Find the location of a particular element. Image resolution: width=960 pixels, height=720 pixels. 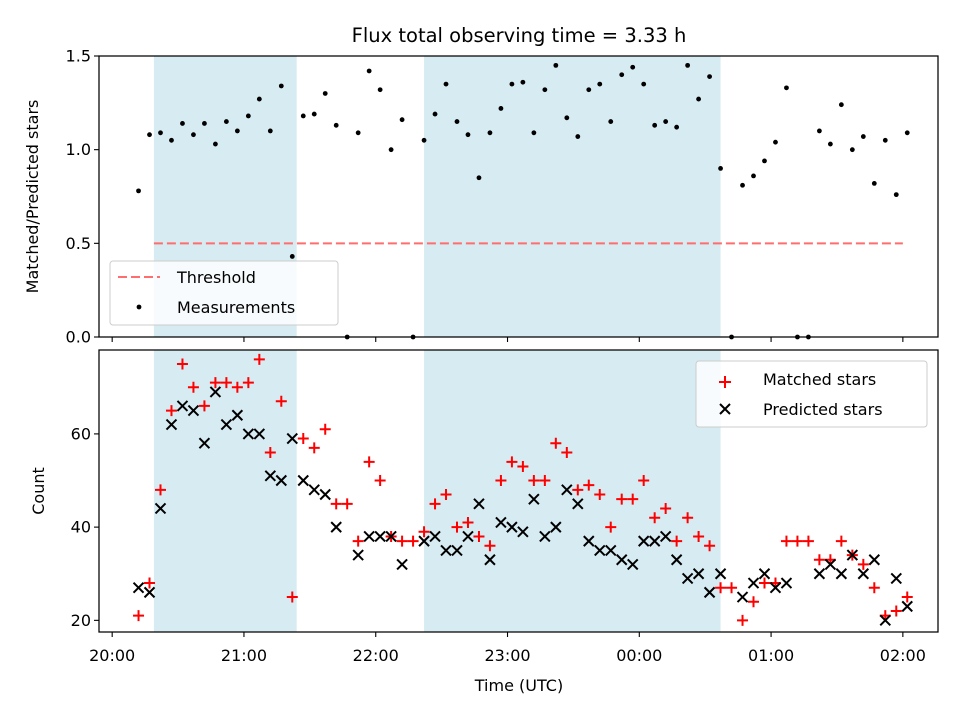

count-x-tick-label: 21:00 is located at coordinates (244, 655).